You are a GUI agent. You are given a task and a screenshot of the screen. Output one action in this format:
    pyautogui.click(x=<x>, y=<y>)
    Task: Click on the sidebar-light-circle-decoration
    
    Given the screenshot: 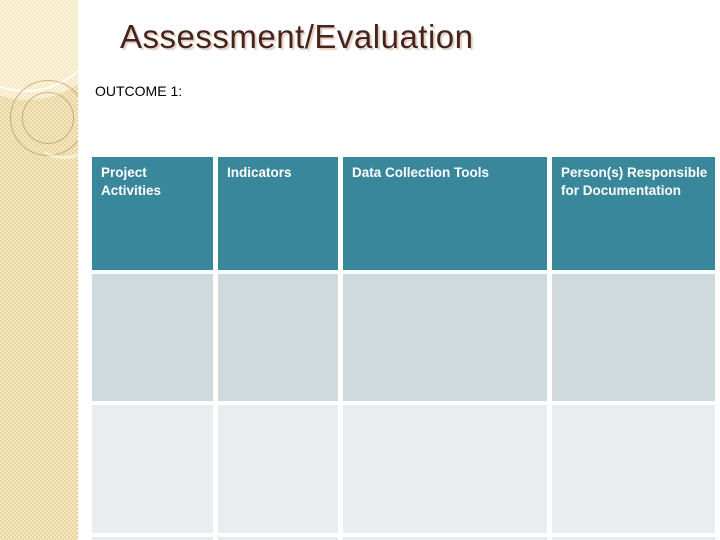 What is the action you would take?
    pyautogui.click(x=39, y=50)
    